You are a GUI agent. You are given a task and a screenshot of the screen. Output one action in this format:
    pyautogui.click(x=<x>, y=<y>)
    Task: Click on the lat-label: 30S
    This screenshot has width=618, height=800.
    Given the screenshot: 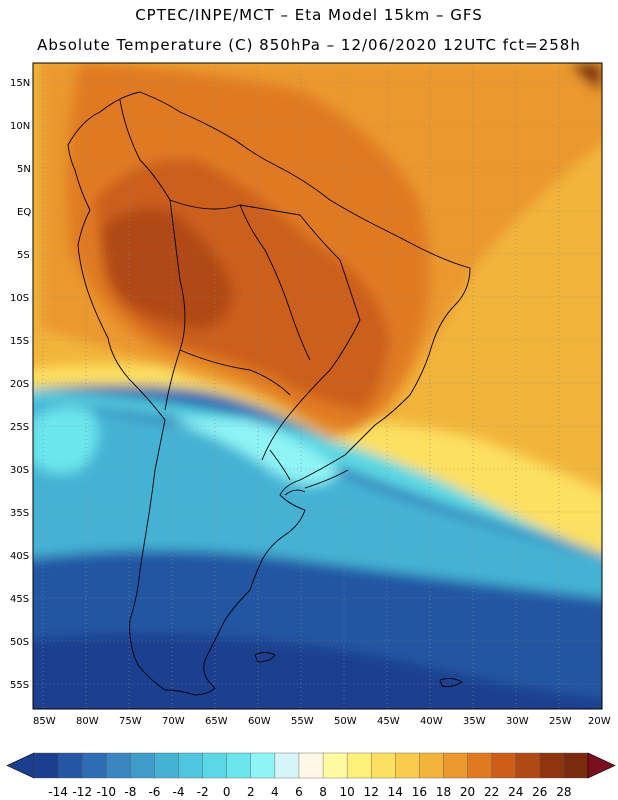 What is the action you would take?
    pyautogui.click(x=19, y=470)
    